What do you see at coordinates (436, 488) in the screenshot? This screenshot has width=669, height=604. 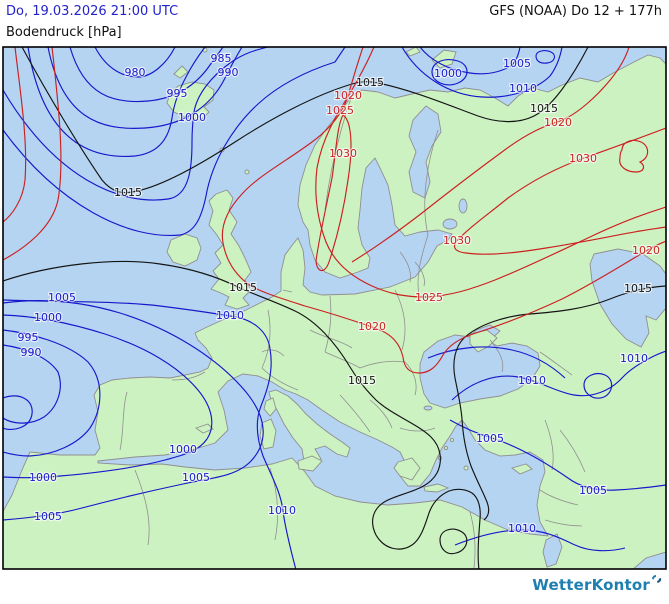 I see `crete` at bounding box center [436, 488].